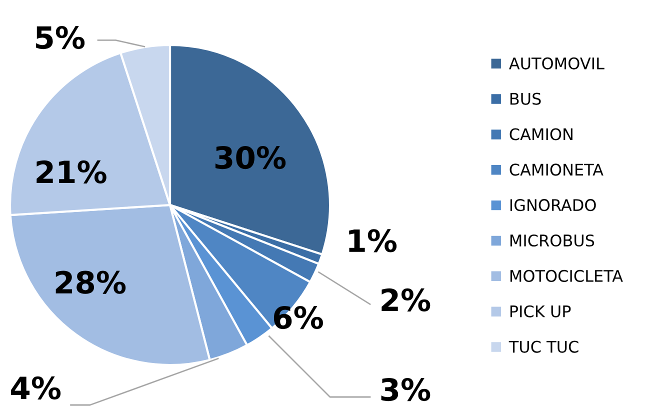 This screenshot has height=413, width=672. I want to click on data-label: 30%, so click(250, 158).